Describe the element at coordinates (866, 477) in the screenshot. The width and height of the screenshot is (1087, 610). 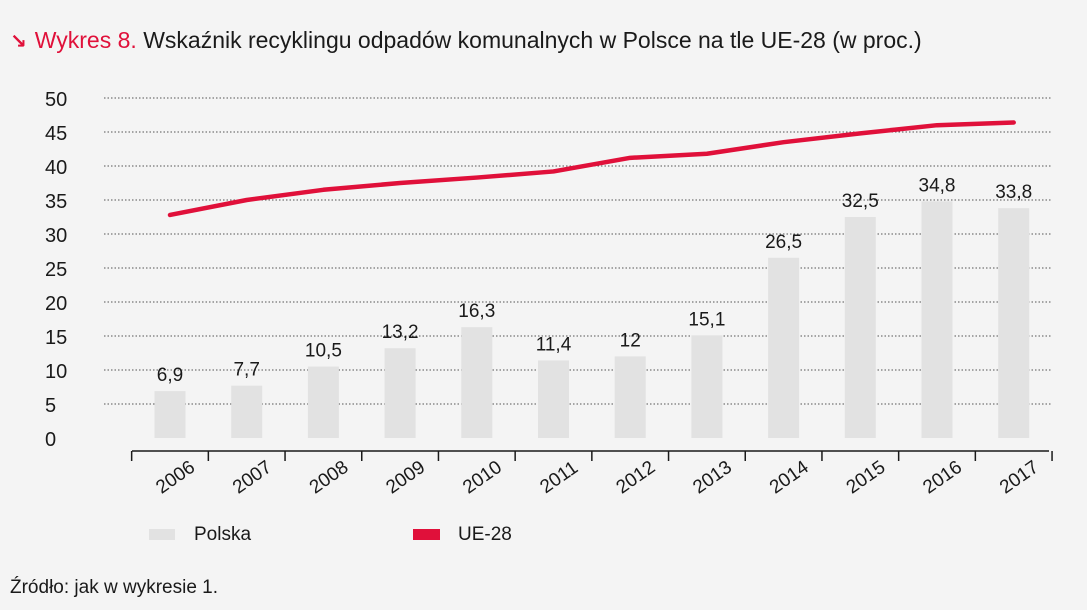
I see `x-tick-label: 2015` at that location.